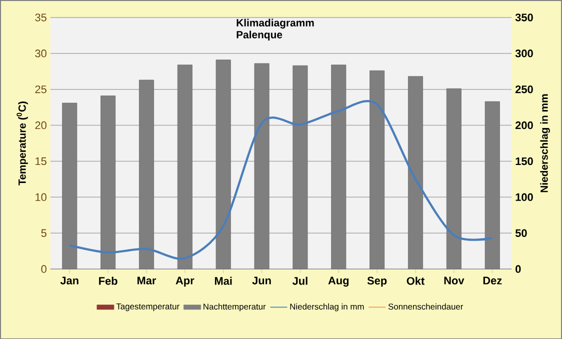  What do you see at coordinates (524, 125) in the screenshot?
I see `y2-tick-label: 200` at bounding box center [524, 125].